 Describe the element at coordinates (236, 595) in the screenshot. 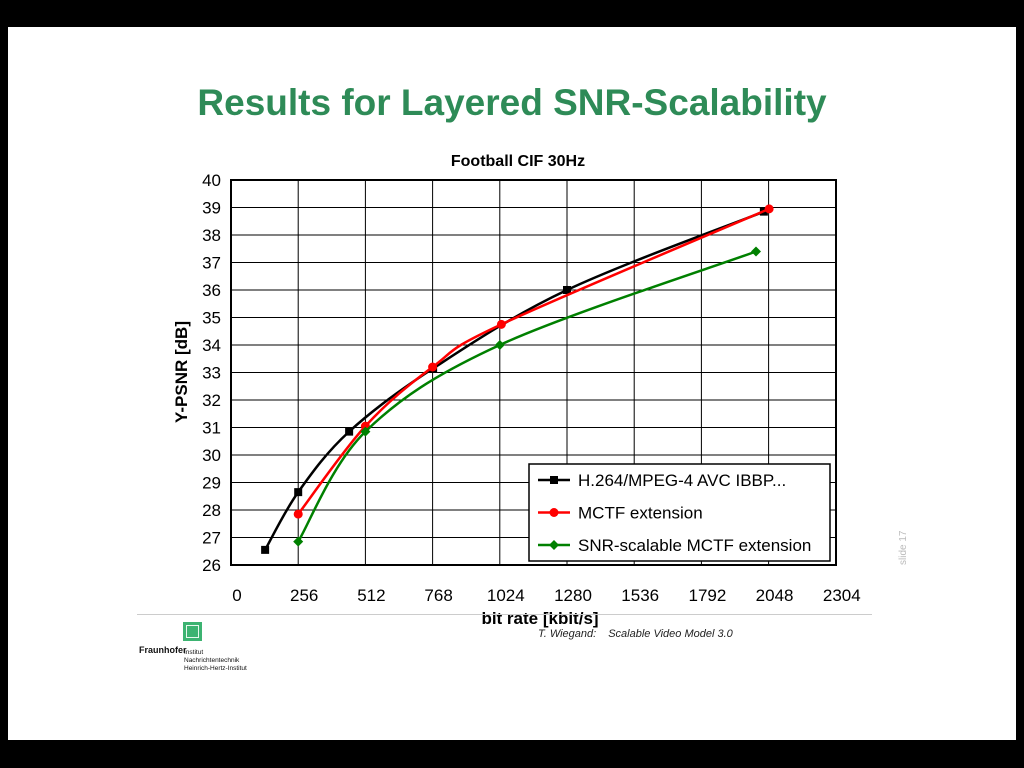

I see `x-tick-label: 0` at that location.